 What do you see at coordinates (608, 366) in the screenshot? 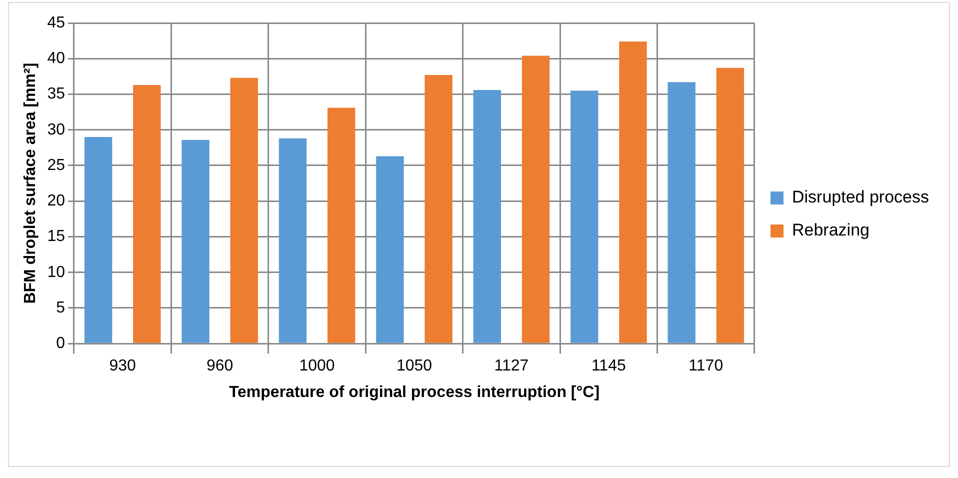
I see `x-tick-label: 1145` at bounding box center [608, 366].